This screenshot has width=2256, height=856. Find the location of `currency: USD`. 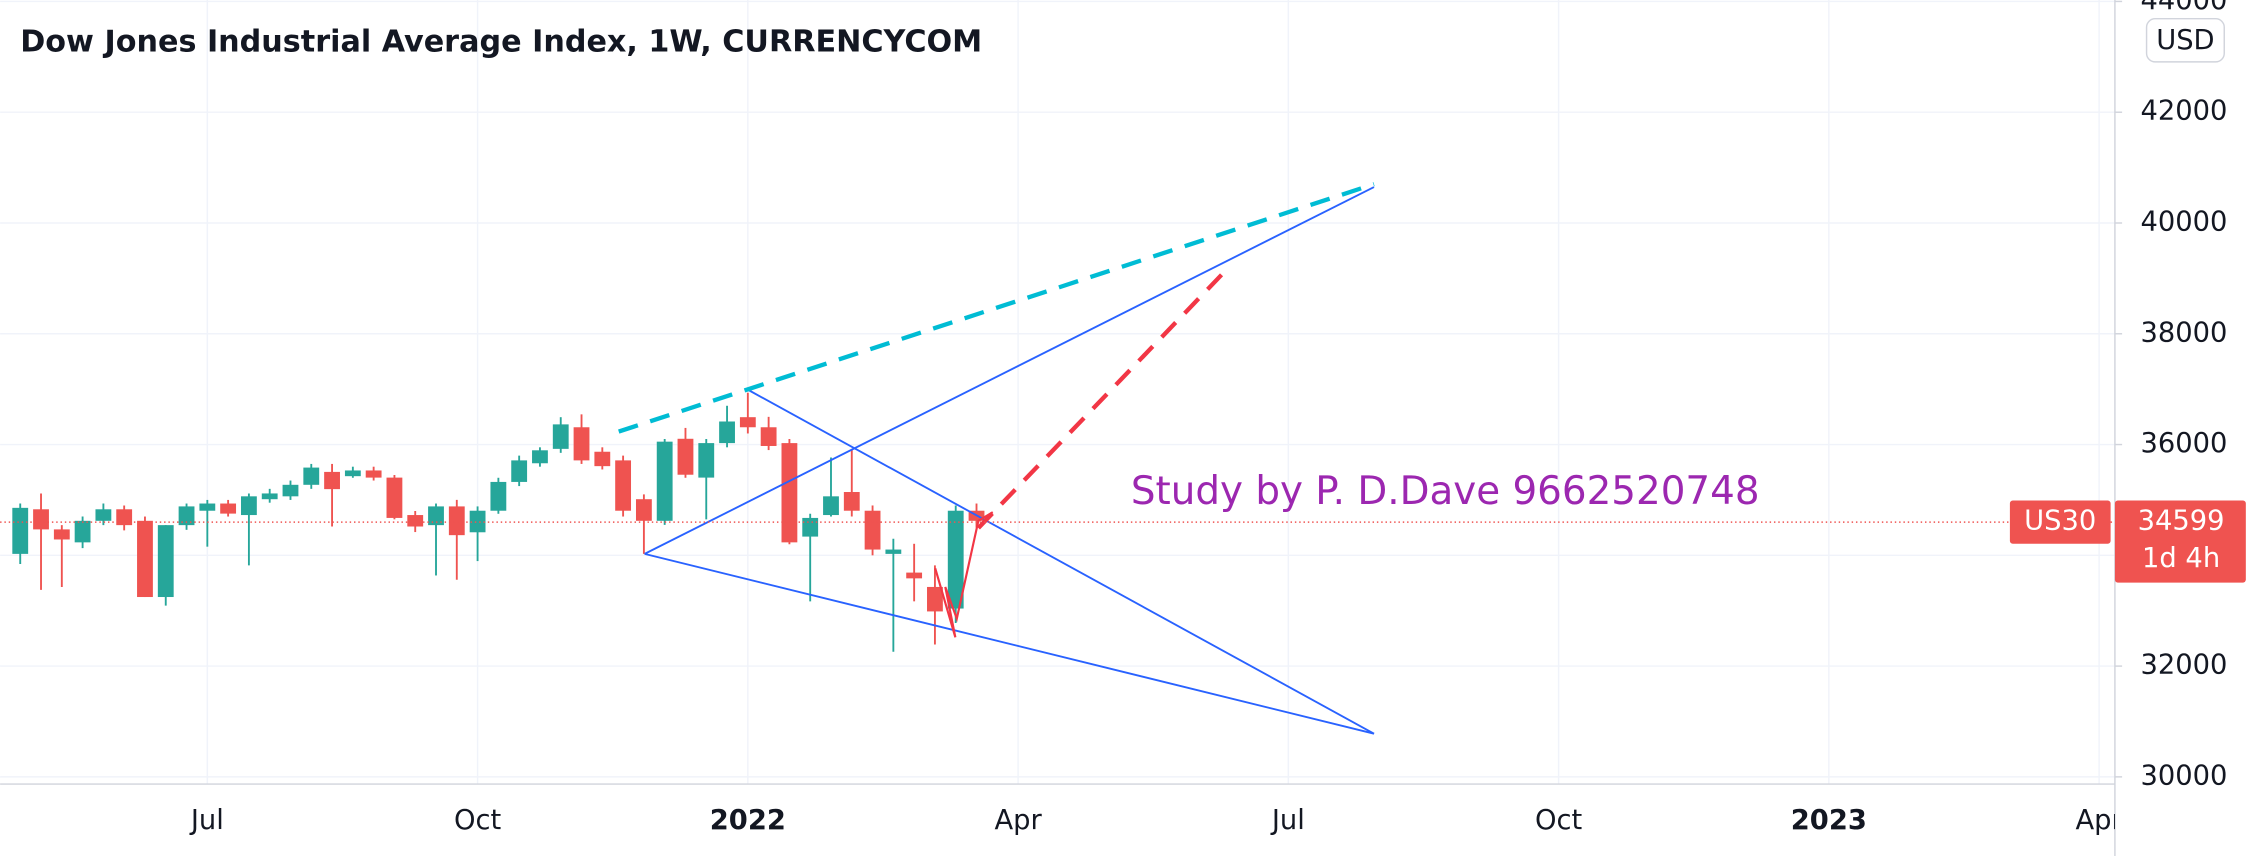

currency: USD is located at coordinates (2185, 40).